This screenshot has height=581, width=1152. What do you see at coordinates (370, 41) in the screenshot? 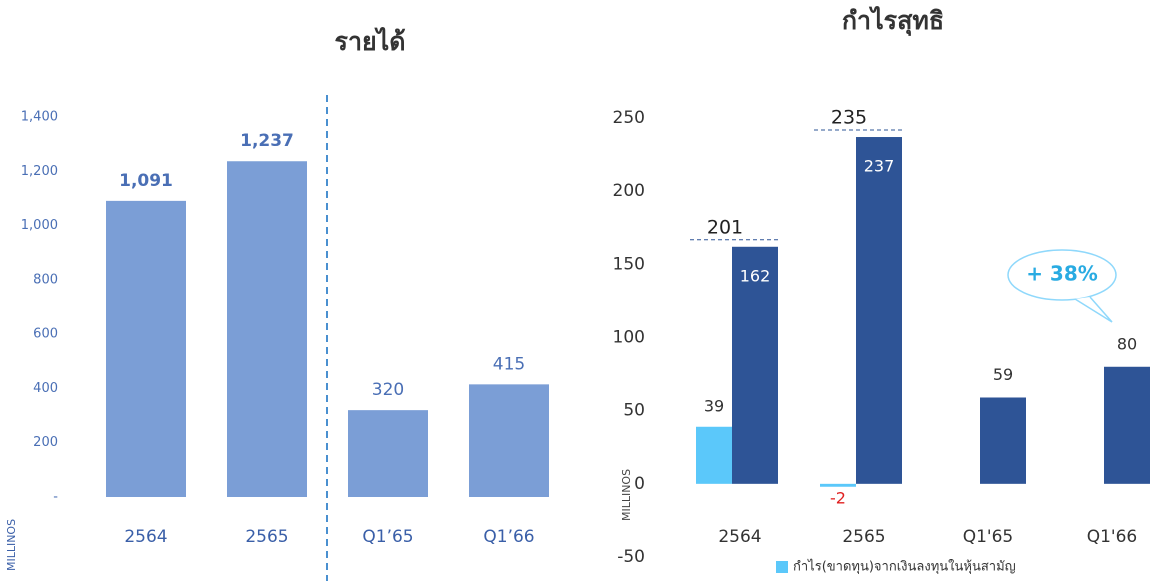
I see `chart-title: รายได้` at bounding box center [370, 41].